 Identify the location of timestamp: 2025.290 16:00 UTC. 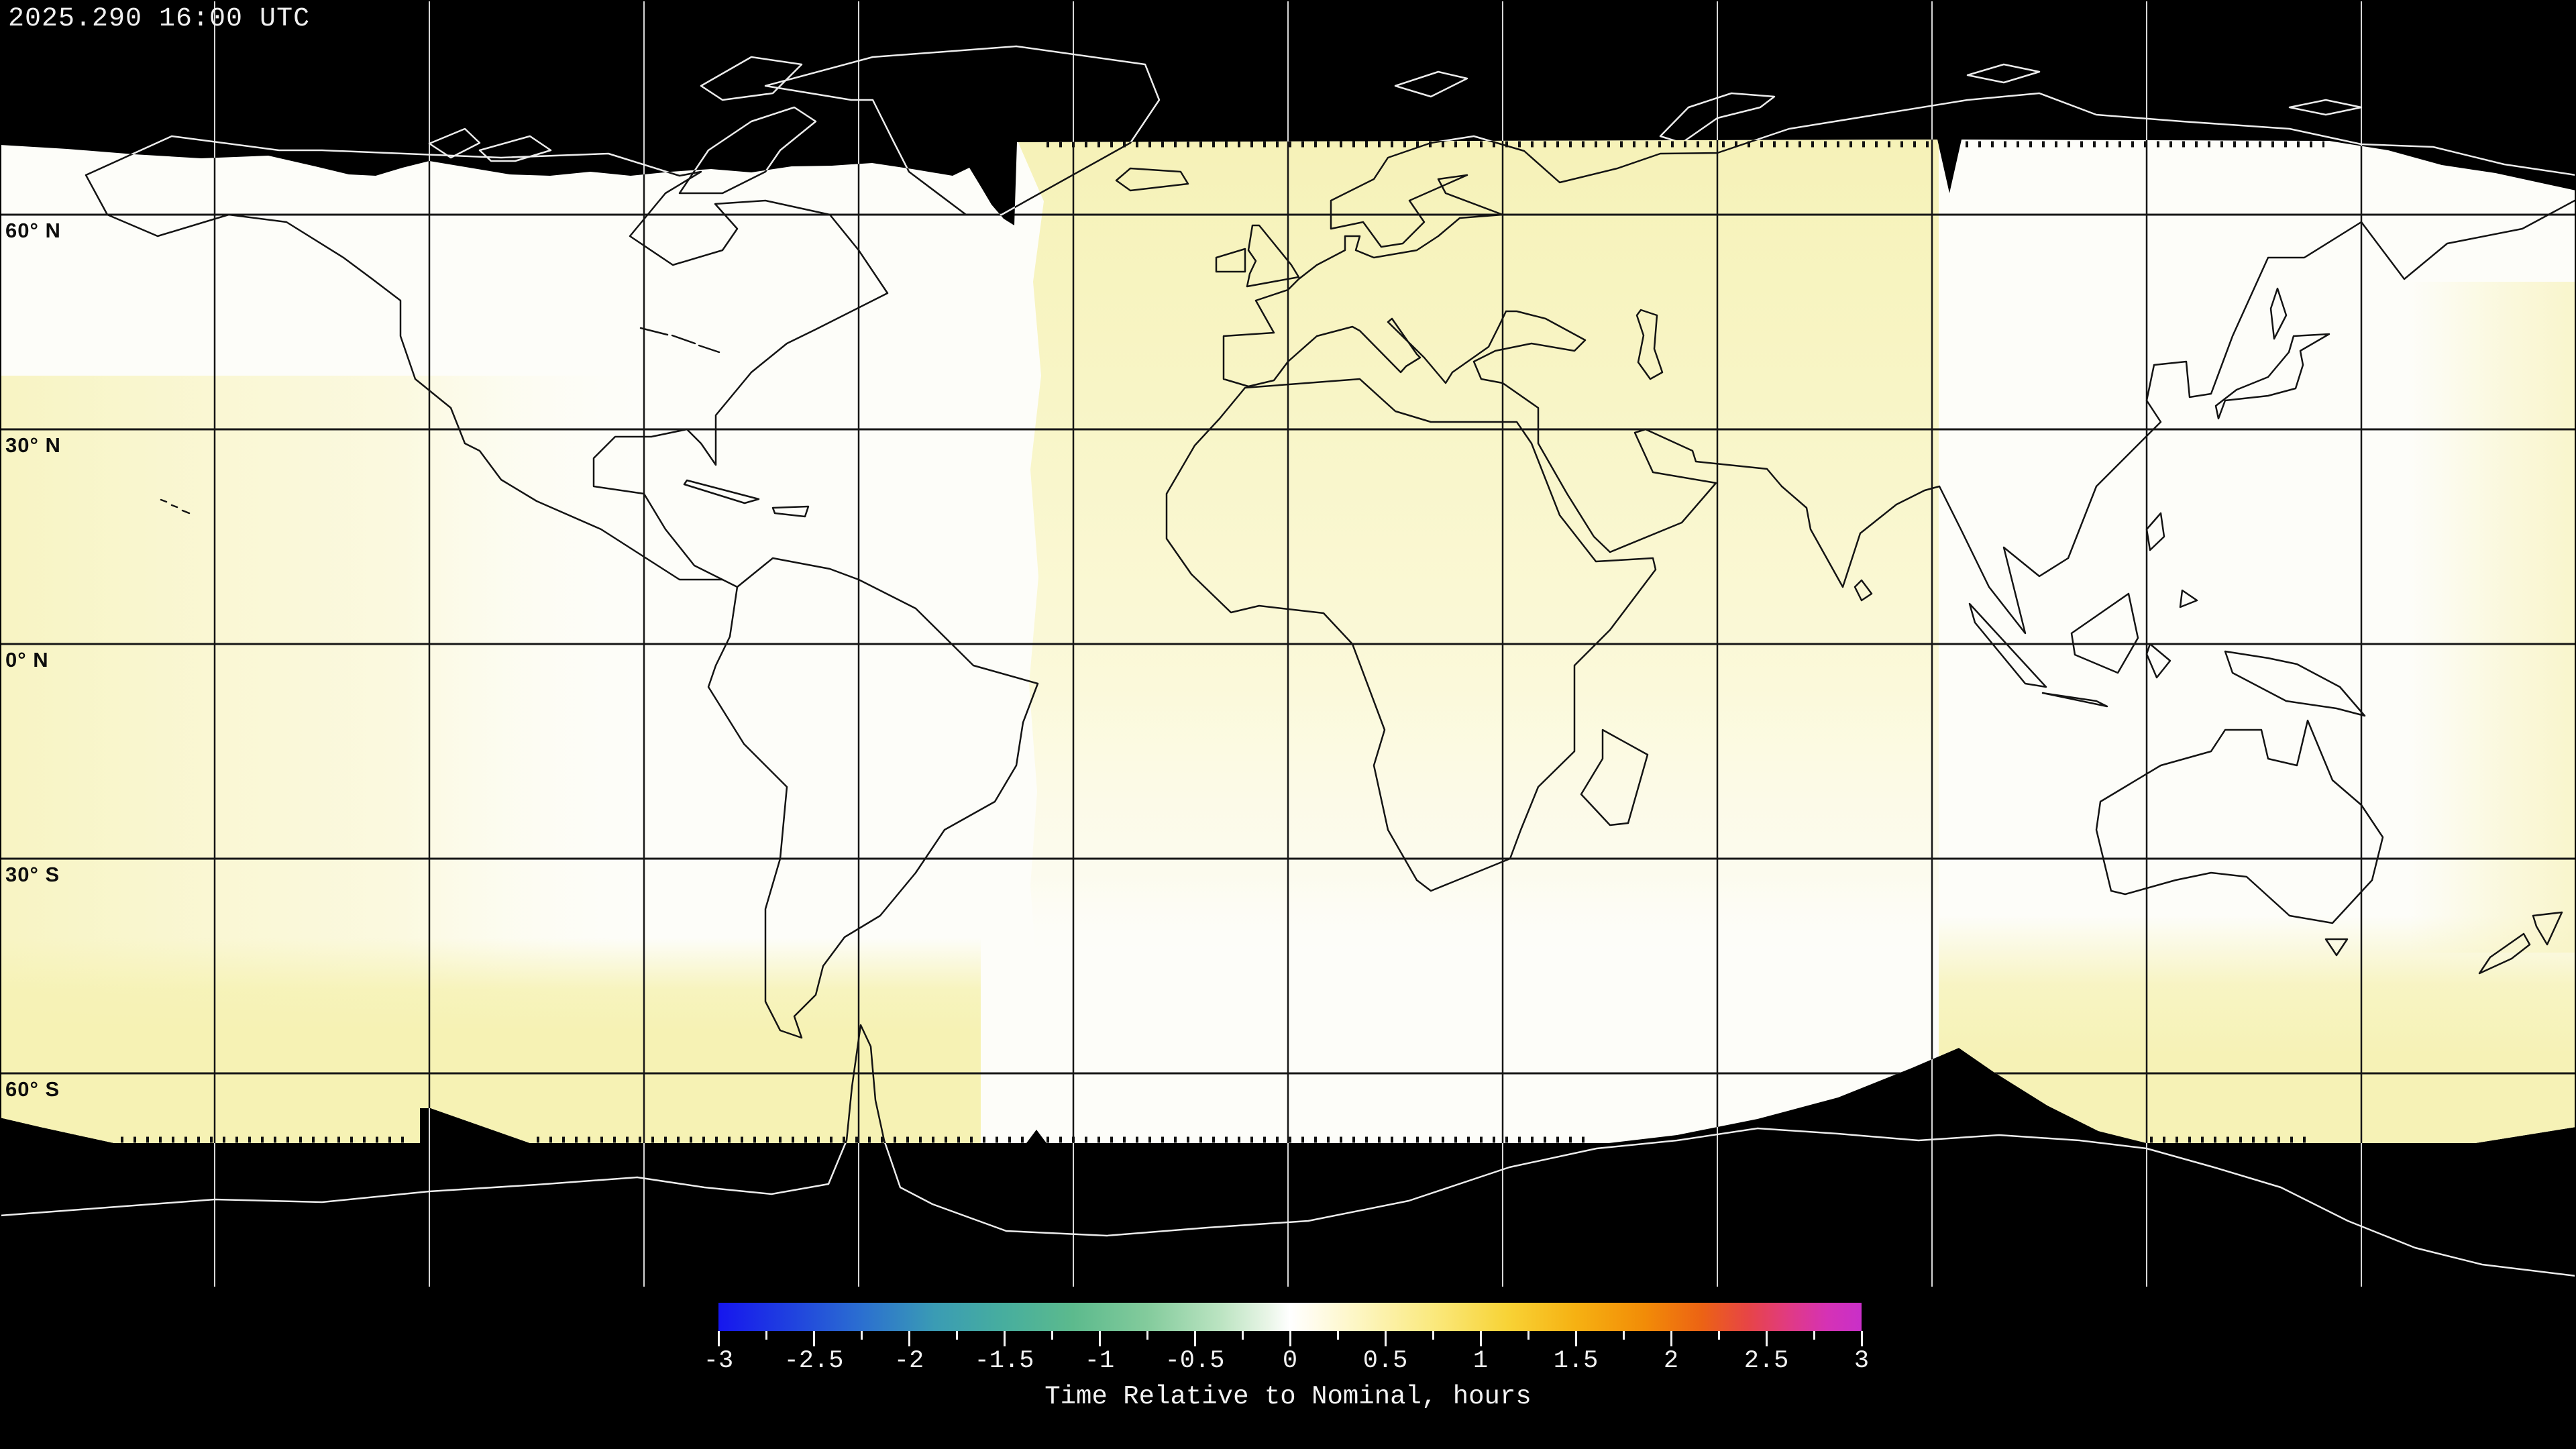
(159, 19).